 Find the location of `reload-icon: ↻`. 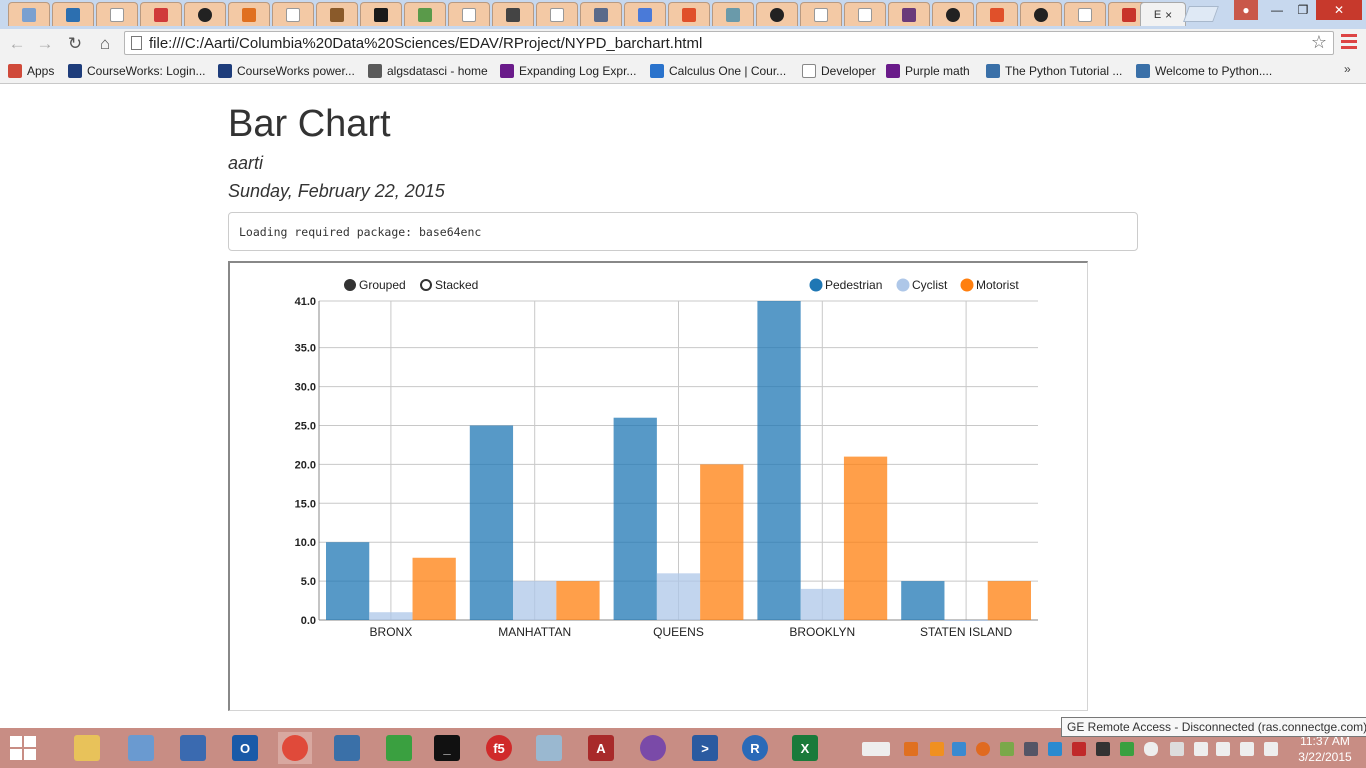

reload-icon: ↻ is located at coordinates (75, 43).